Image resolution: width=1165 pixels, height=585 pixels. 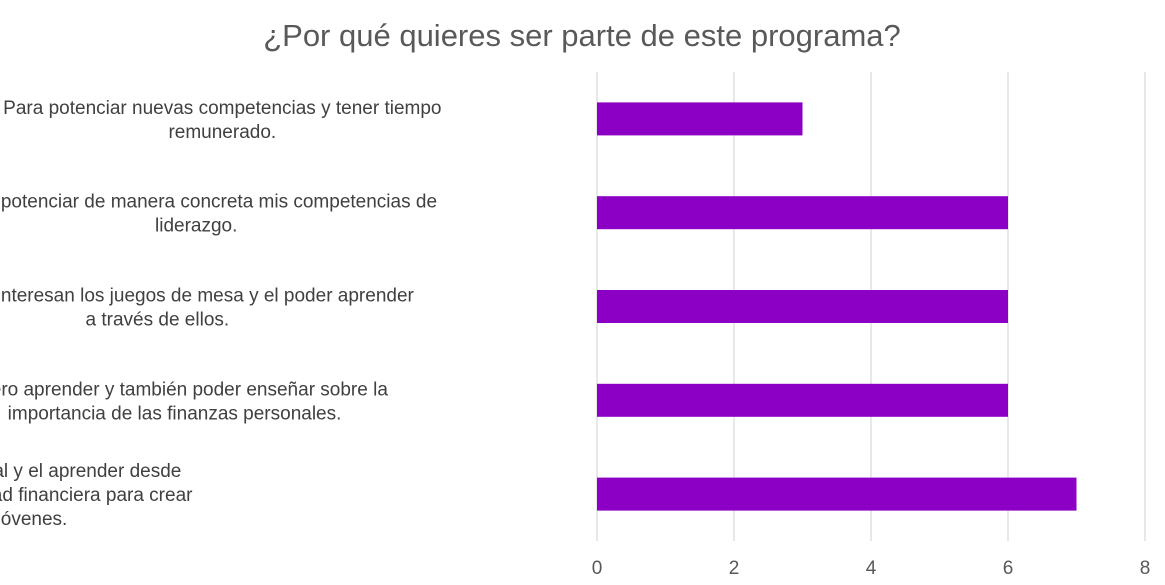 I want to click on x-tick-label: 2, so click(x=734, y=568).